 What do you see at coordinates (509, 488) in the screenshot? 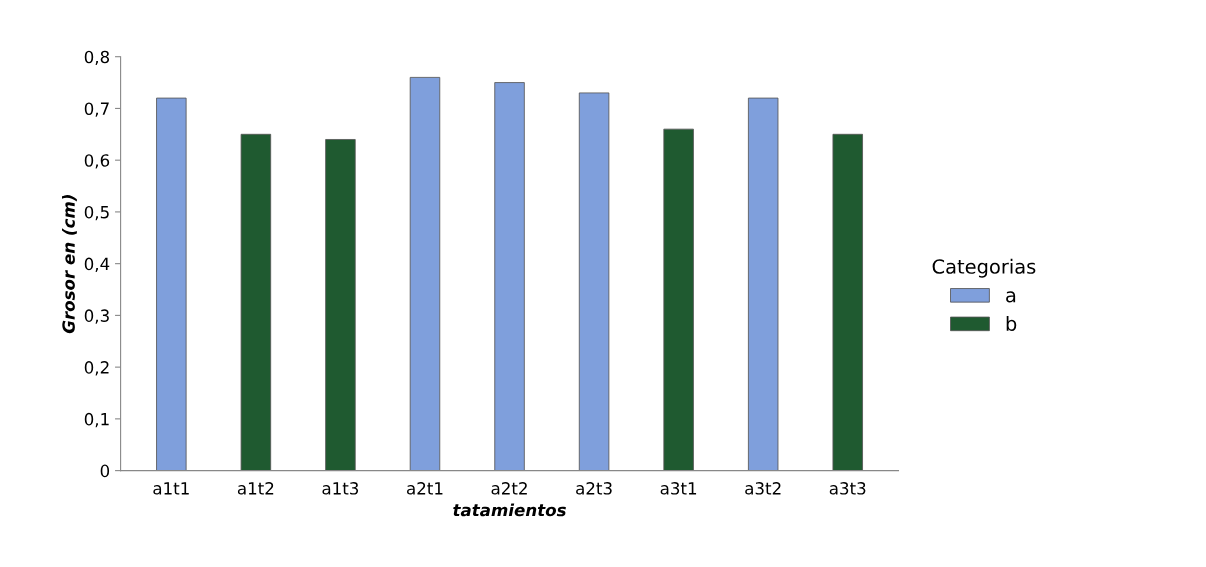
I see `x-tick-label: a2t2` at bounding box center [509, 488].